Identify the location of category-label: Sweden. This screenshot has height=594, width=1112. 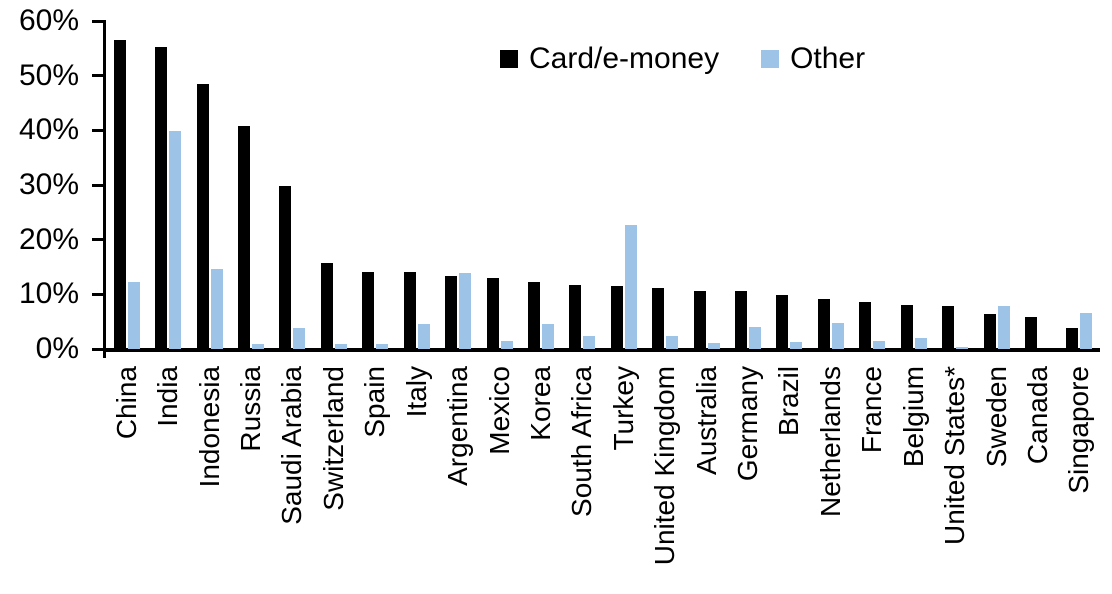
(996, 417).